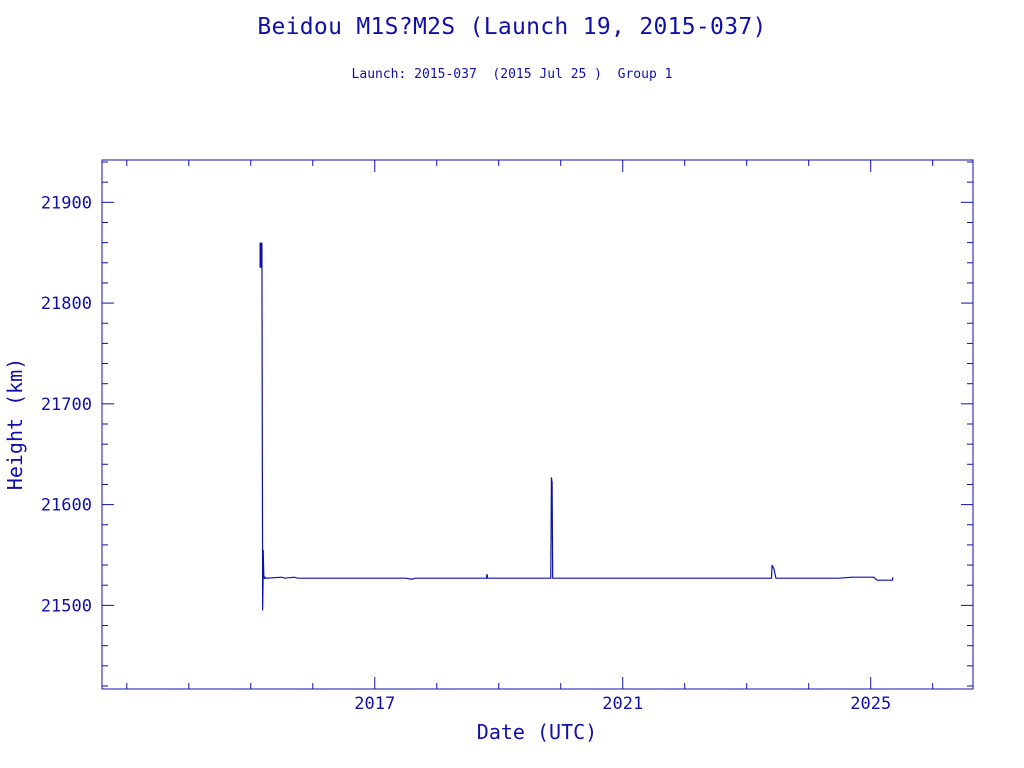 The image size is (1024, 768). Describe the element at coordinates (537, 732) in the screenshot. I see `x-axis-label: Date (UTC)` at that location.